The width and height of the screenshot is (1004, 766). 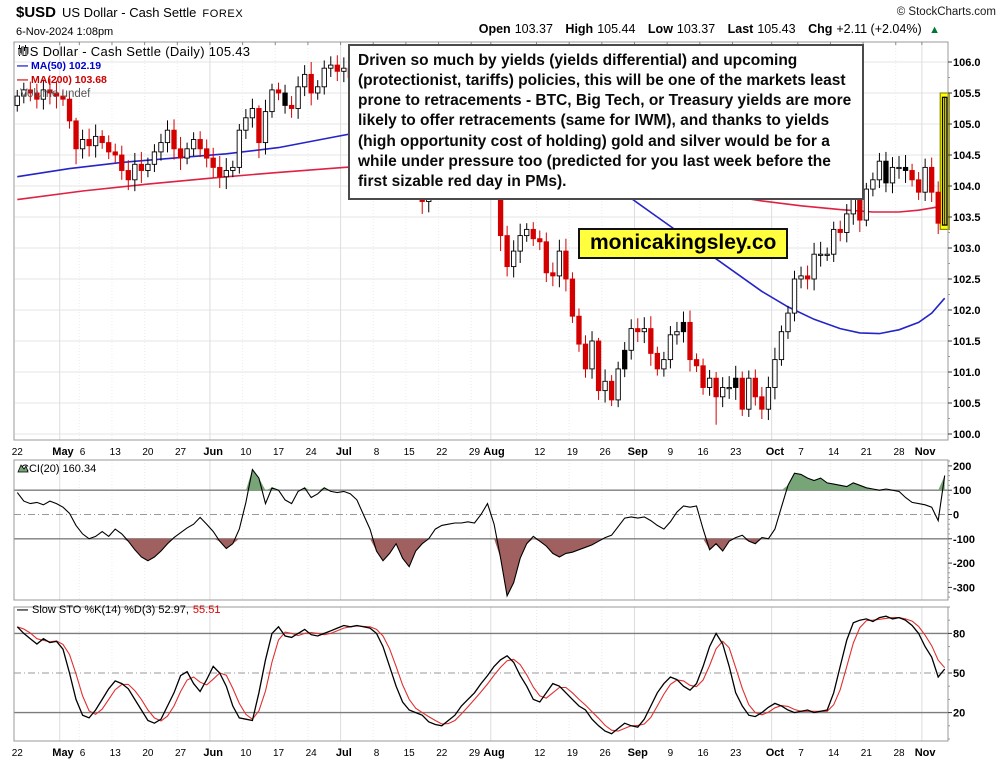 What do you see at coordinates (879, 29) in the screenshot?
I see `chg-value: +2.11 (+2.04%)` at bounding box center [879, 29].